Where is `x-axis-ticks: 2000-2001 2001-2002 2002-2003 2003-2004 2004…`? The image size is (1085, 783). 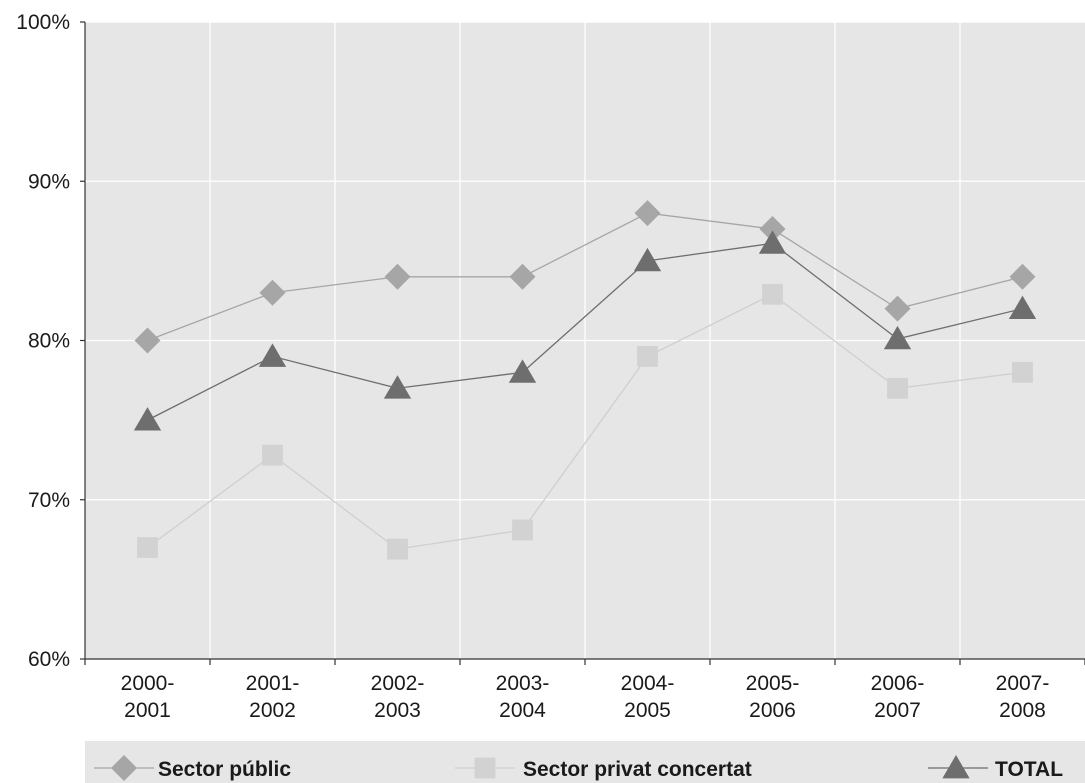 x-axis-ticks: 2000-2001 2001-2002 2002-2003 2003-2004 2004… is located at coordinates (584, 690).